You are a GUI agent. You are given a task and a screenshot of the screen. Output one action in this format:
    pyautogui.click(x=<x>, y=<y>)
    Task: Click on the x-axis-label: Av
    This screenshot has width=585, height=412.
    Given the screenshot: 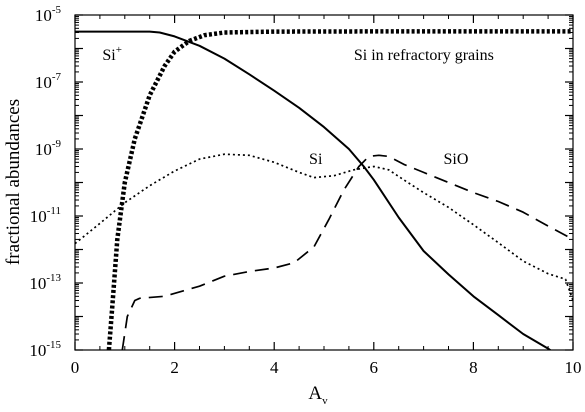 What is the action you would take?
    pyautogui.click(x=318, y=395)
    